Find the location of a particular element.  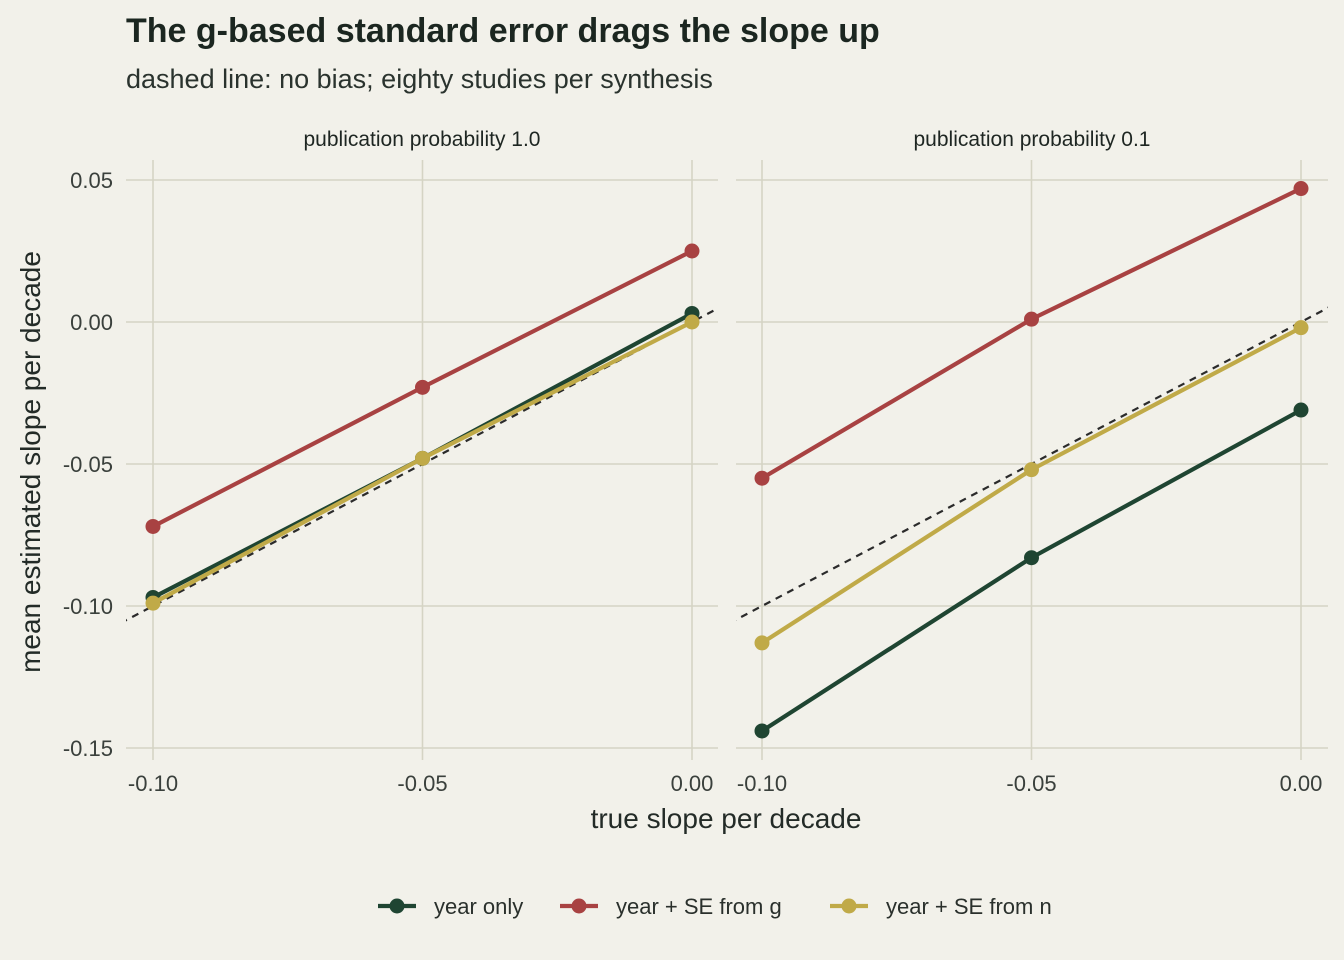

legend-label: year + SE from n is located at coordinates (969, 906).